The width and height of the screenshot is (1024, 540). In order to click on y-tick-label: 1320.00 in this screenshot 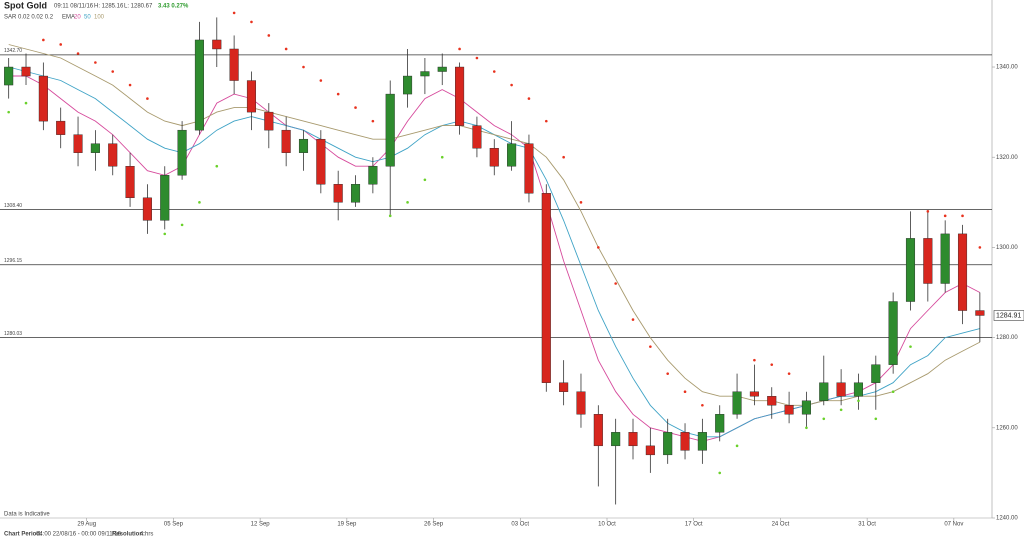, I will do `click(1007, 158)`.